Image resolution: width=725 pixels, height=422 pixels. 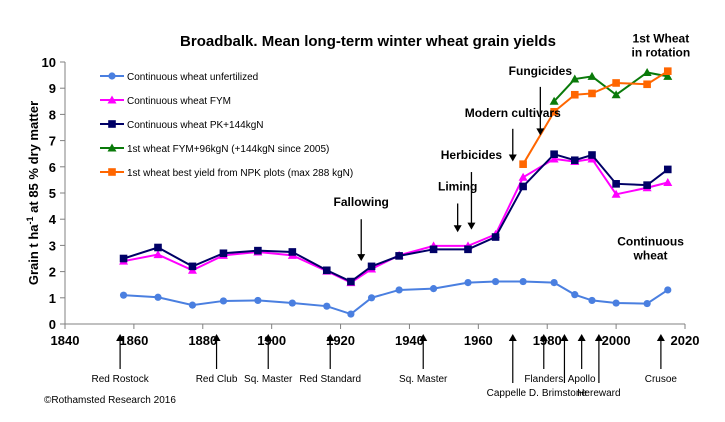 I want to click on y-tick-label: 1, so click(x=52, y=298).